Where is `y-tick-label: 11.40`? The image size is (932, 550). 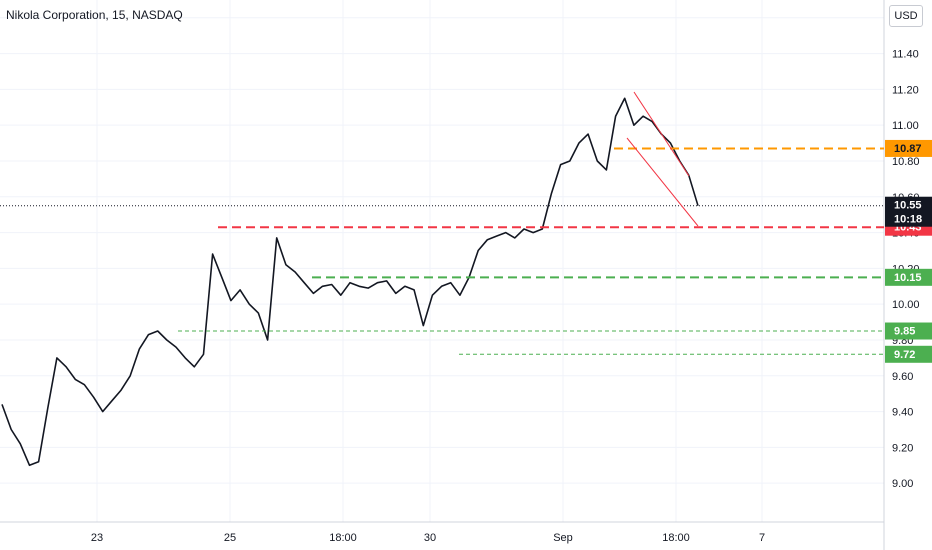
y-tick-label: 11.40 is located at coordinates (905, 55).